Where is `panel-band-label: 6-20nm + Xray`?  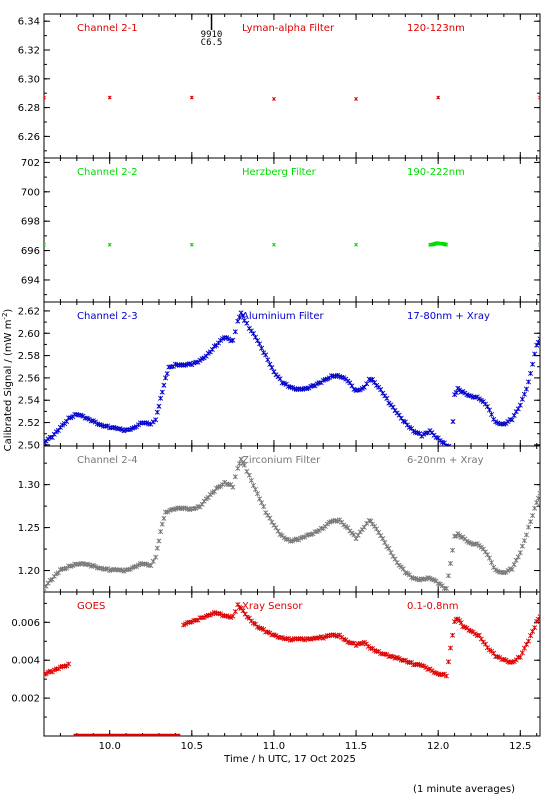
panel-band-label: 6-20nm + Xray is located at coordinates (445, 460).